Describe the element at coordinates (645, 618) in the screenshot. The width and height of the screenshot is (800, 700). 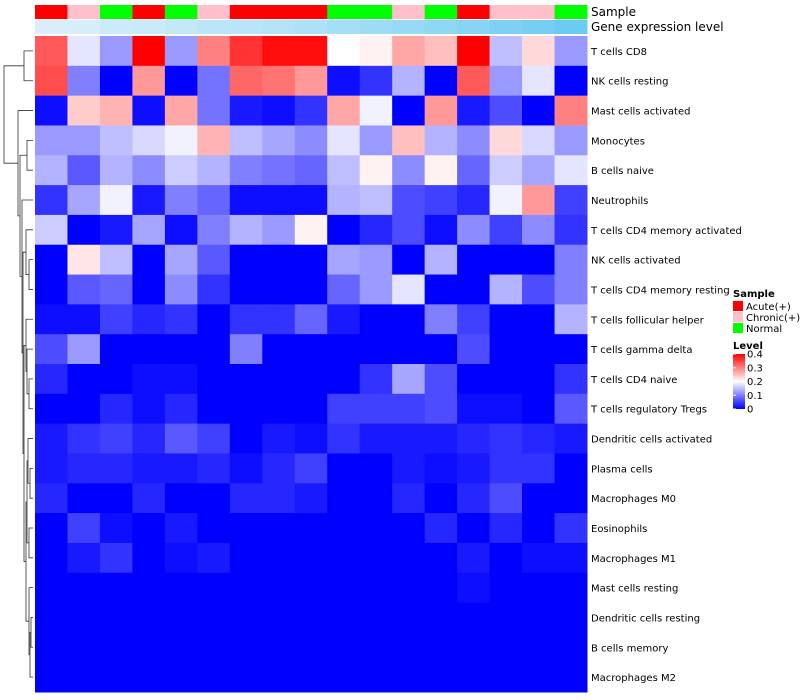
I see `row-label: Dendritic cells resting` at that location.